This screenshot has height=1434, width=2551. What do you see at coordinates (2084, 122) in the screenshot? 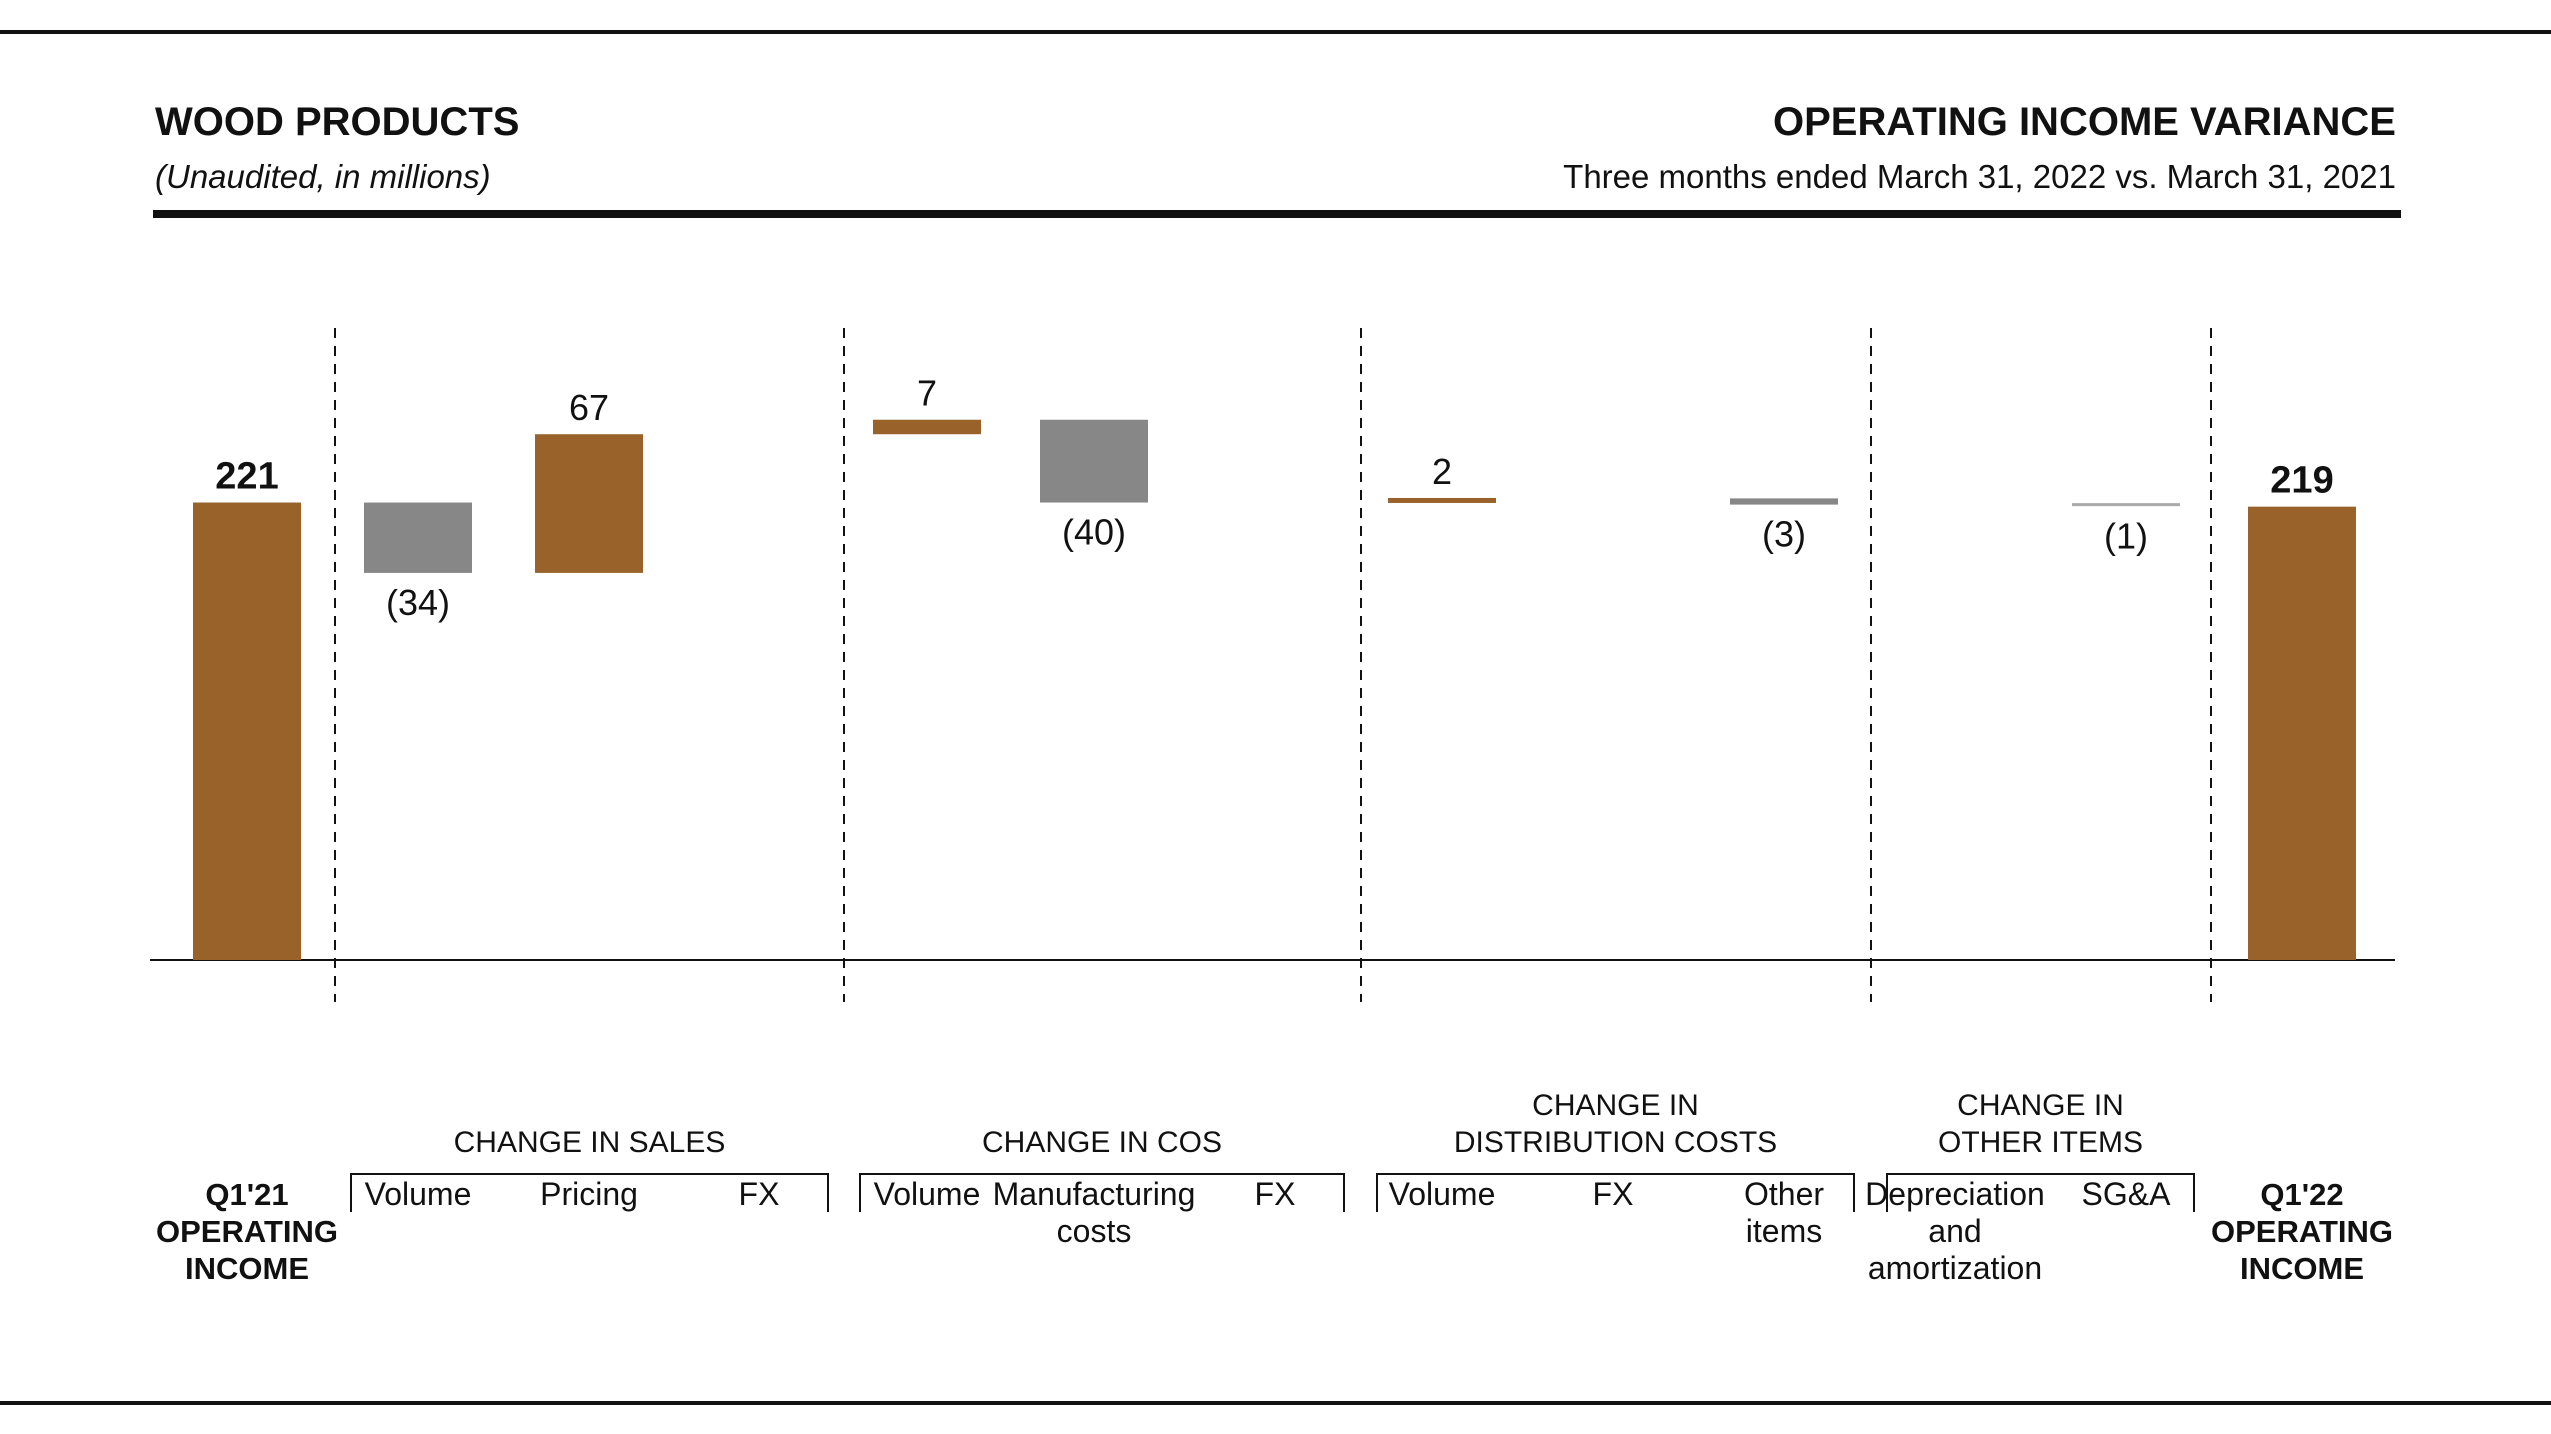
I see `chart-title-right: OPERATING INCOME VARIANCE` at bounding box center [2084, 122].